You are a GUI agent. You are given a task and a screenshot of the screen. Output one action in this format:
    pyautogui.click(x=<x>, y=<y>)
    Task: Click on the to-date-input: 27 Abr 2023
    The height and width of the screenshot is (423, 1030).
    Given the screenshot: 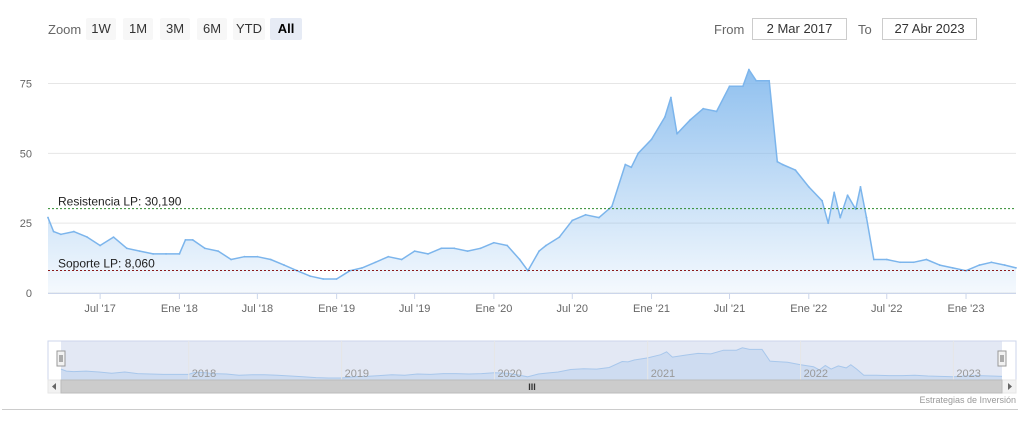 What is the action you would take?
    pyautogui.click(x=929, y=29)
    